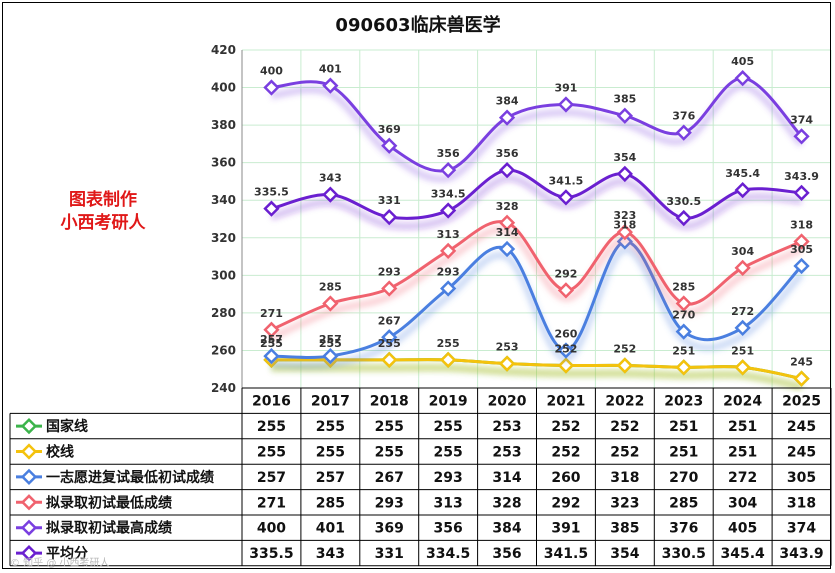 The width and height of the screenshot is (835, 573). What do you see at coordinates (742, 402) in the screenshot?
I see `x-tick-label: 2024` at bounding box center [742, 402].